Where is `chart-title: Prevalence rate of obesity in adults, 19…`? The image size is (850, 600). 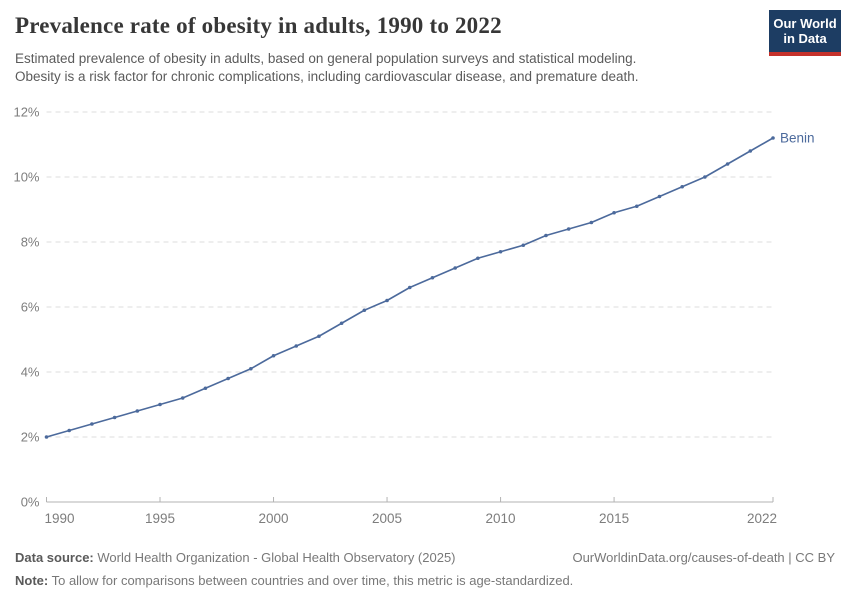
chart-title: Prevalence rate of obesity in adults, 19… is located at coordinates (258, 25).